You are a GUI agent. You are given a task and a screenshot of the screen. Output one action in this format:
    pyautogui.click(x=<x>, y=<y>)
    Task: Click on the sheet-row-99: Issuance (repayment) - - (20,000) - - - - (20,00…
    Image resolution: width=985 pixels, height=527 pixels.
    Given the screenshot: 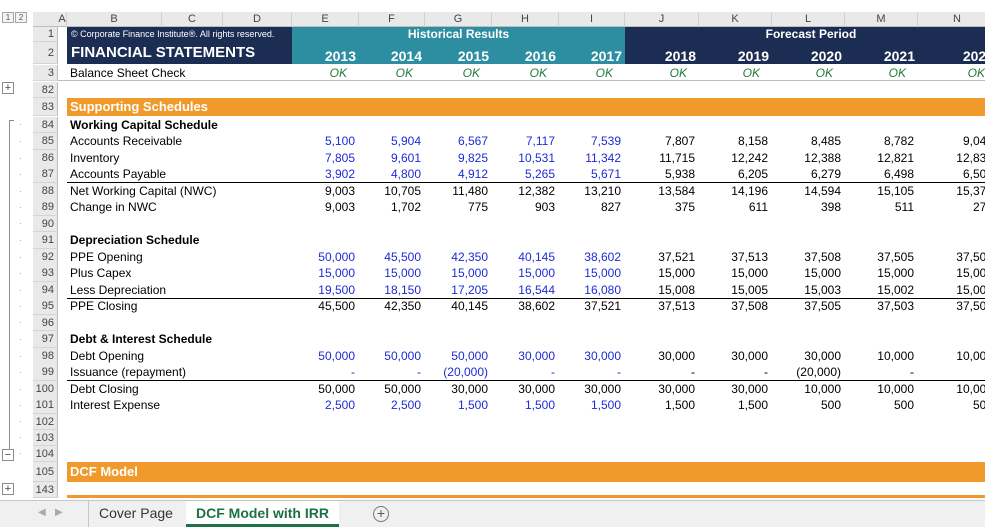 What is the action you would take?
    pyautogui.click(x=521, y=372)
    